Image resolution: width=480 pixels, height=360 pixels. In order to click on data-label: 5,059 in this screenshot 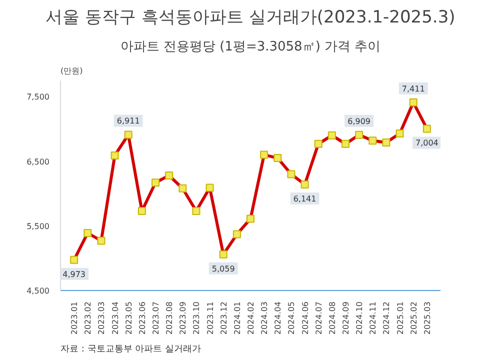, I will do `click(223, 269)`.